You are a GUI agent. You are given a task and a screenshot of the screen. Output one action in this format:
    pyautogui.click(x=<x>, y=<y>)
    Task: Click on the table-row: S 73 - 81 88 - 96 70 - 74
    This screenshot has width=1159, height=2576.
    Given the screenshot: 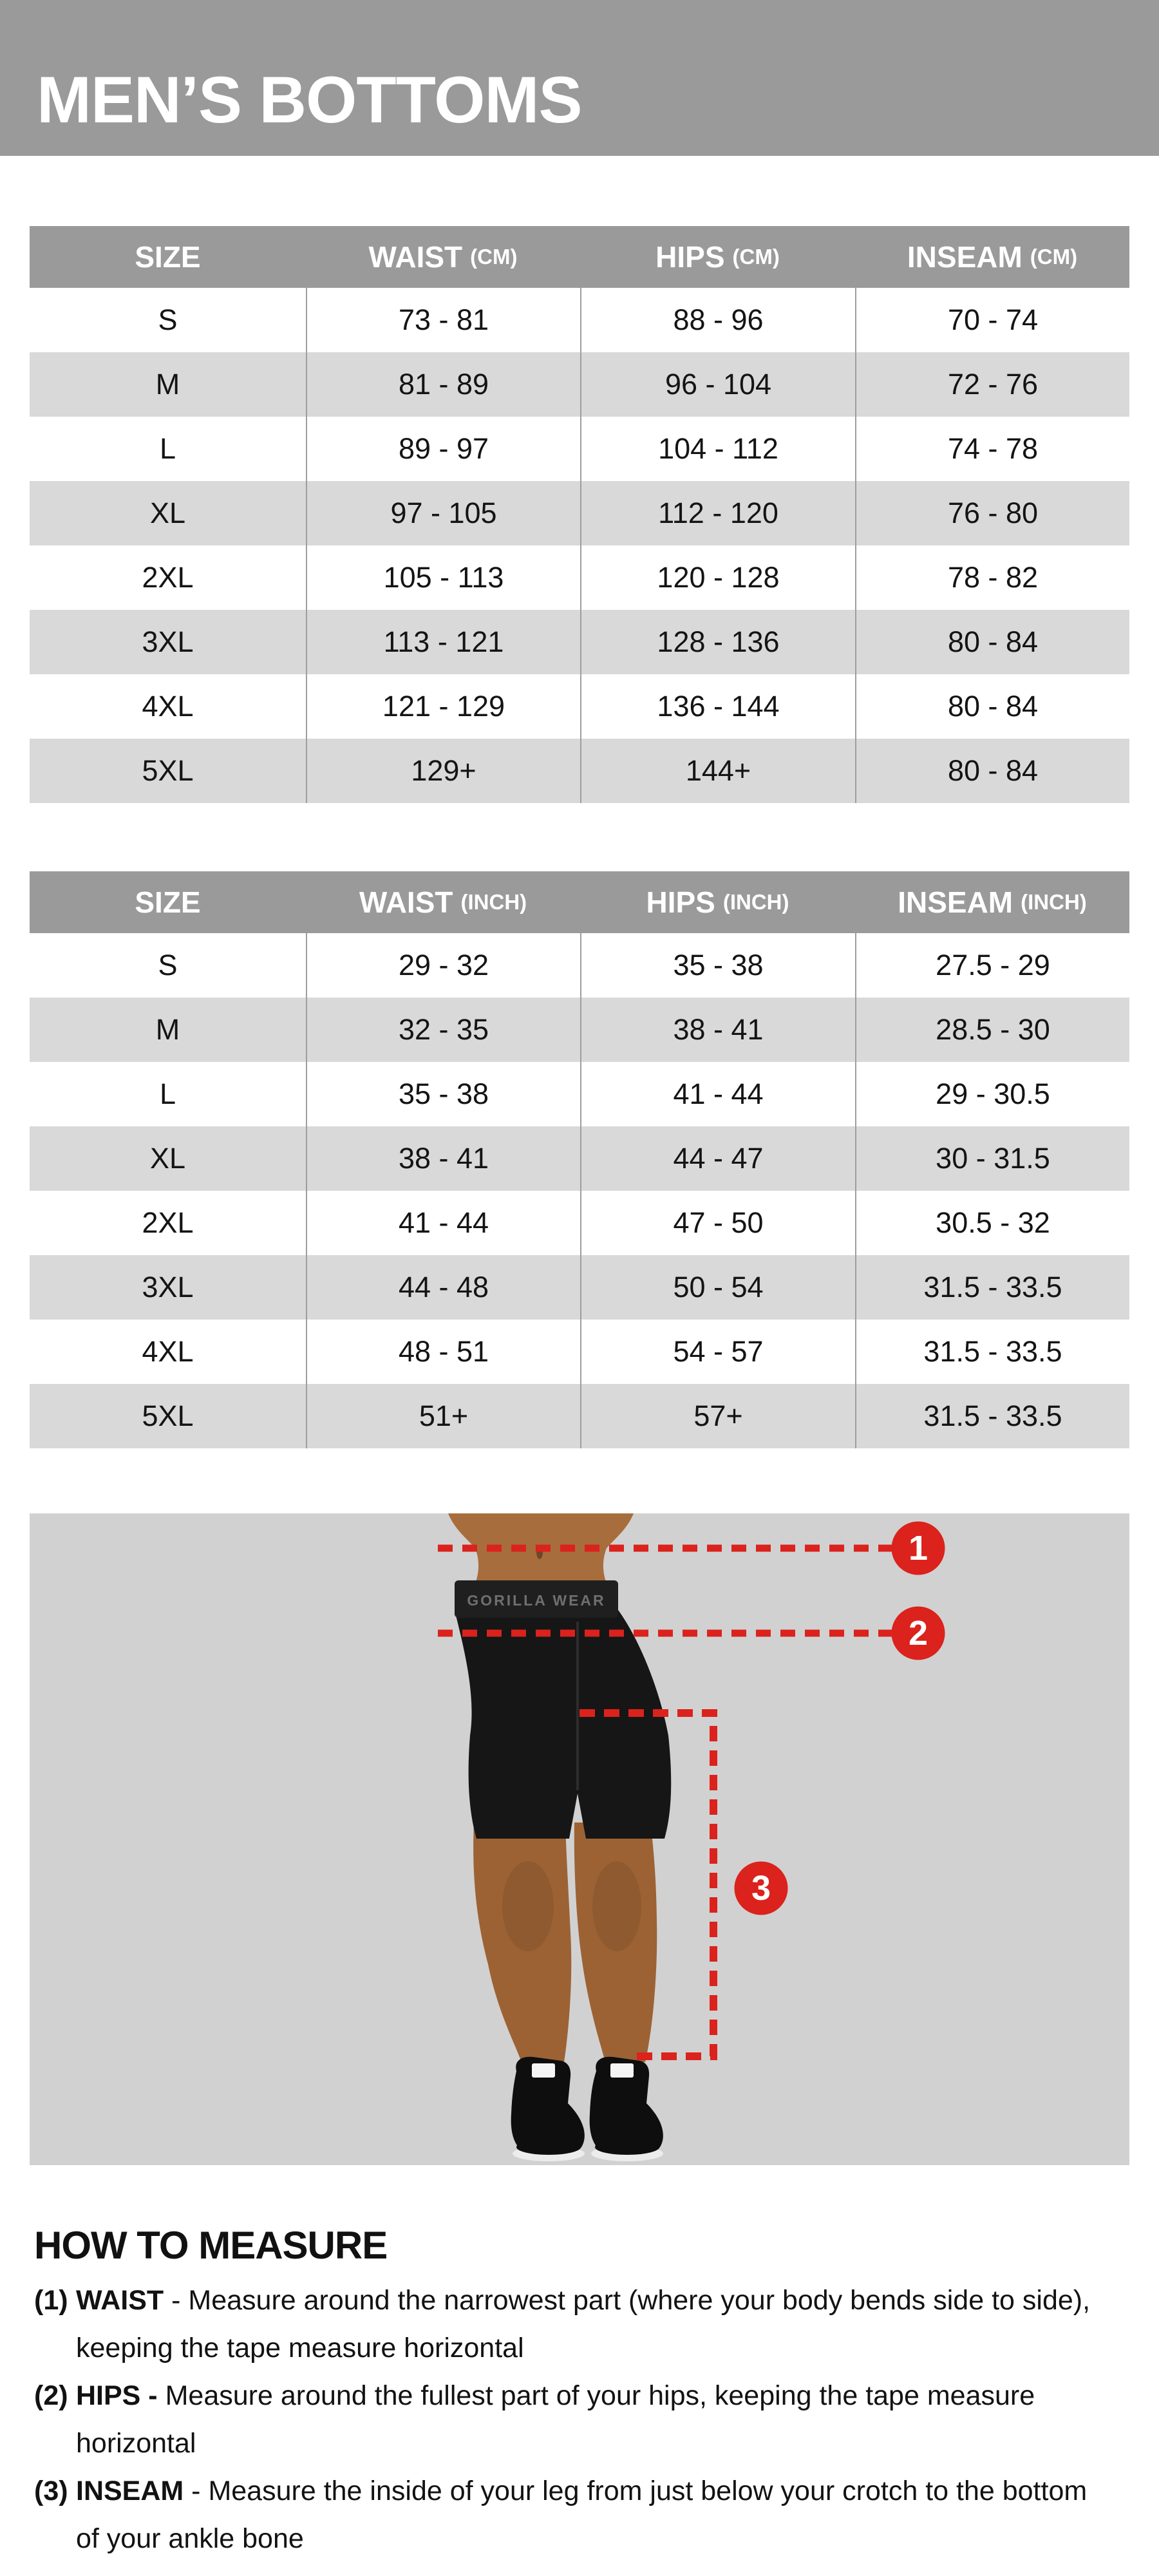 What is the action you would take?
    pyautogui.click(x=579, y=320)
    